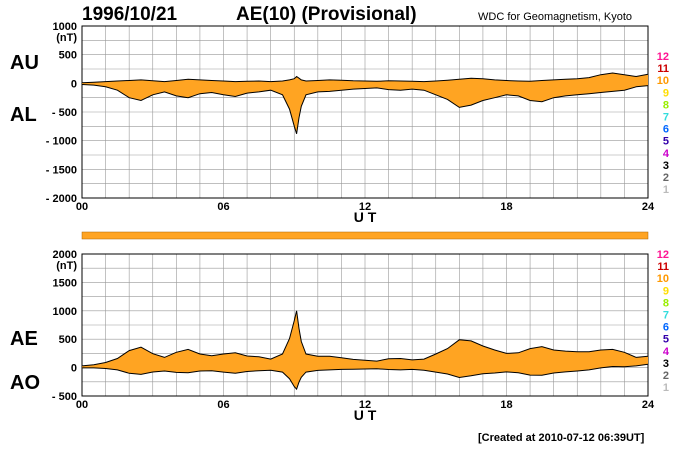 The width and height of the screenshot is (700, 450). What do you see at coordinates (555, 17) in the screenshot?
I see `data-source: WDC for Geomagnetism, Kyoto` at bounding box center [555, 17].